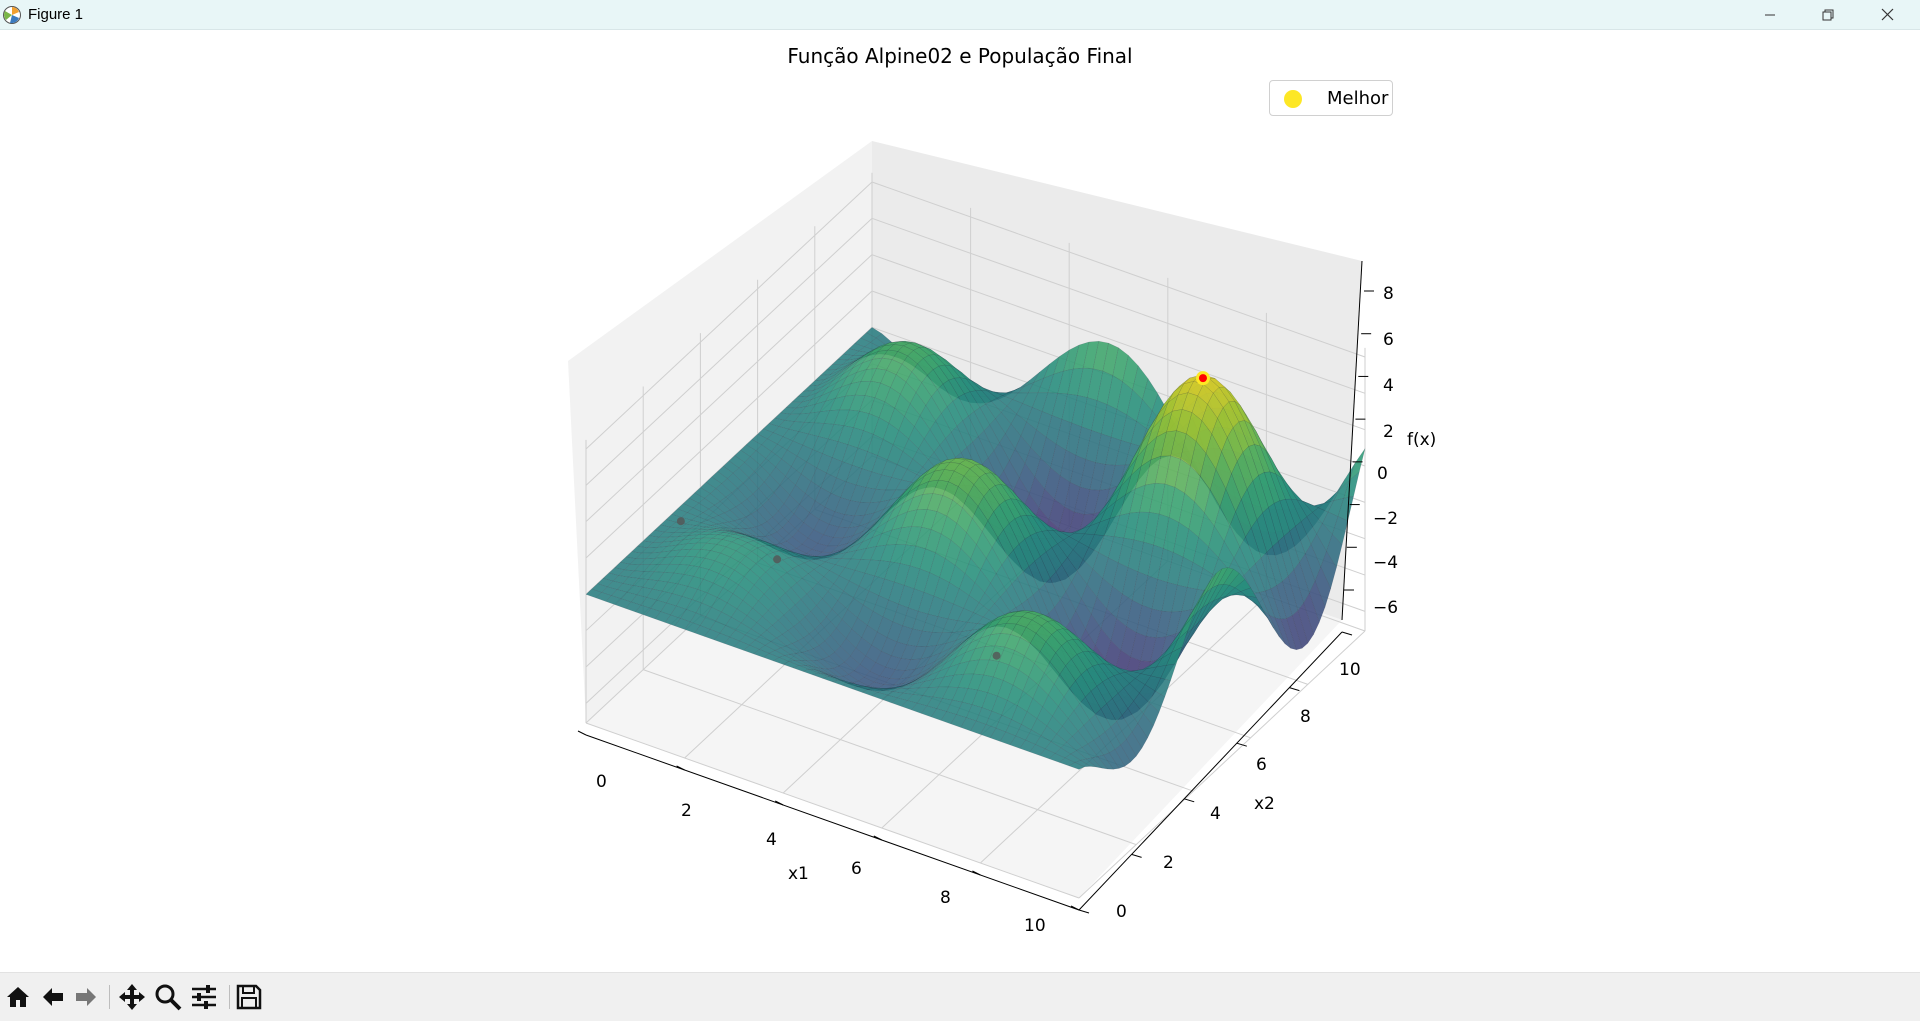 The width and height of the screenshot is (1920, 1021). I want to click on forward-button, so click(86, 997).